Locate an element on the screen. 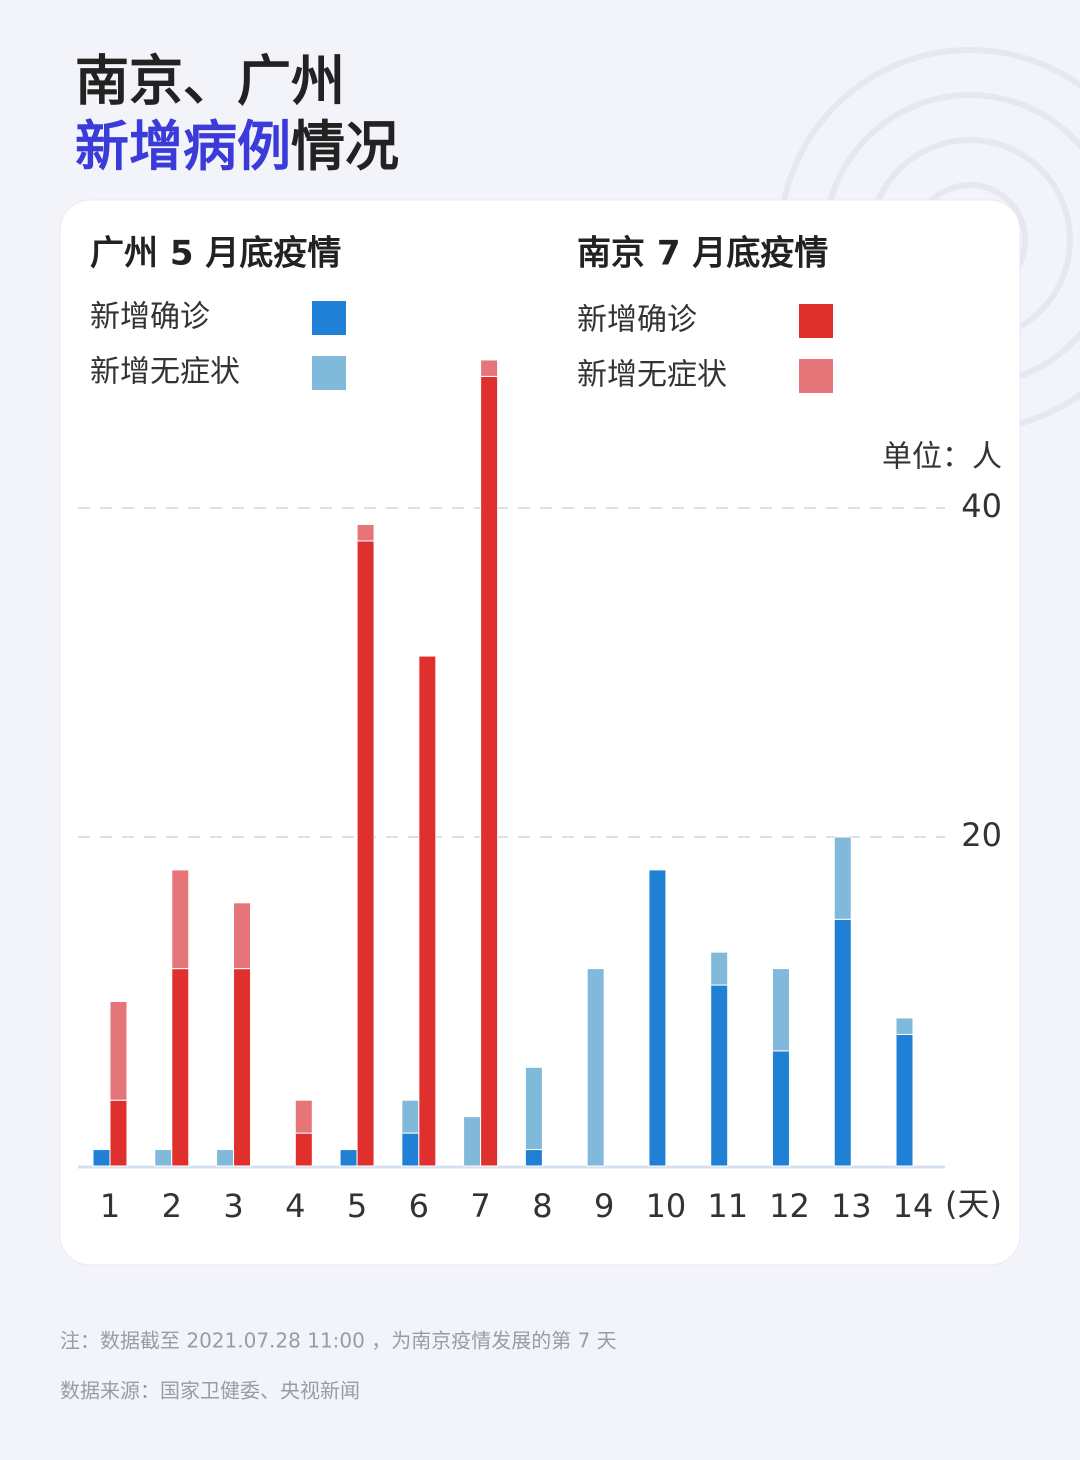  x-tick-label: 5 is located at coordinates (357, 1206).